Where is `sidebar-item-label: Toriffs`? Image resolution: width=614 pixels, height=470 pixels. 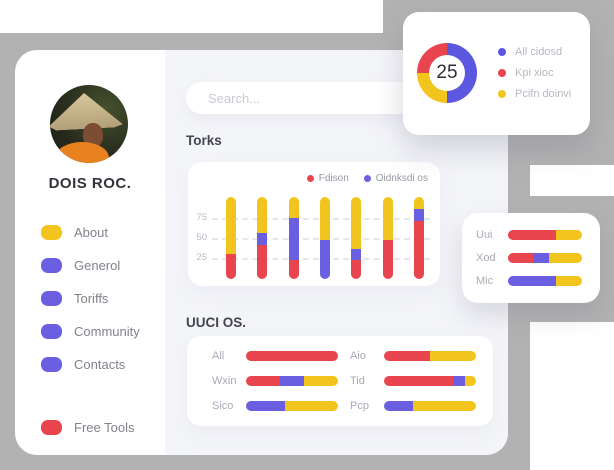
sidebar-item-label: Toriffs is located at coordinates (91, 298).